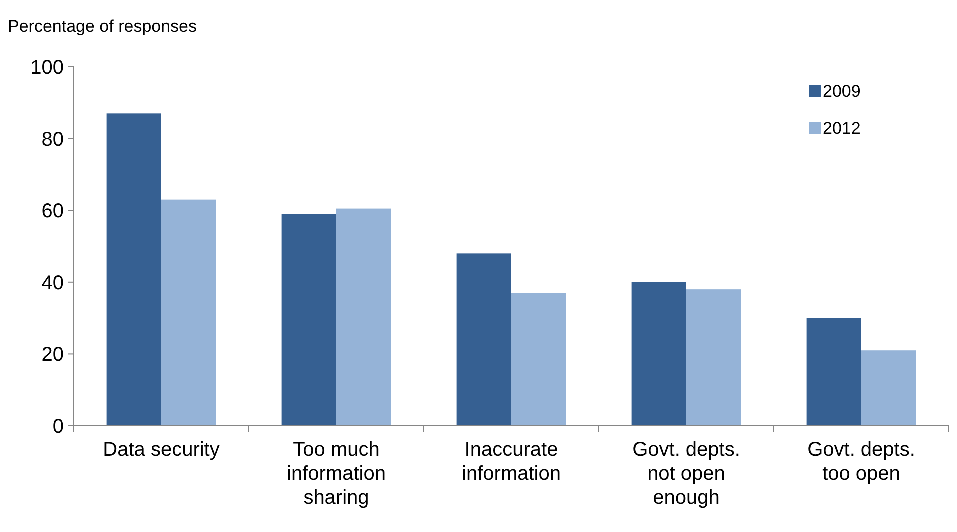  What do you see at coordinates (47, 68) in the screenshot?
I see `y-tick-label: 100` at bounding box center [47, 68].